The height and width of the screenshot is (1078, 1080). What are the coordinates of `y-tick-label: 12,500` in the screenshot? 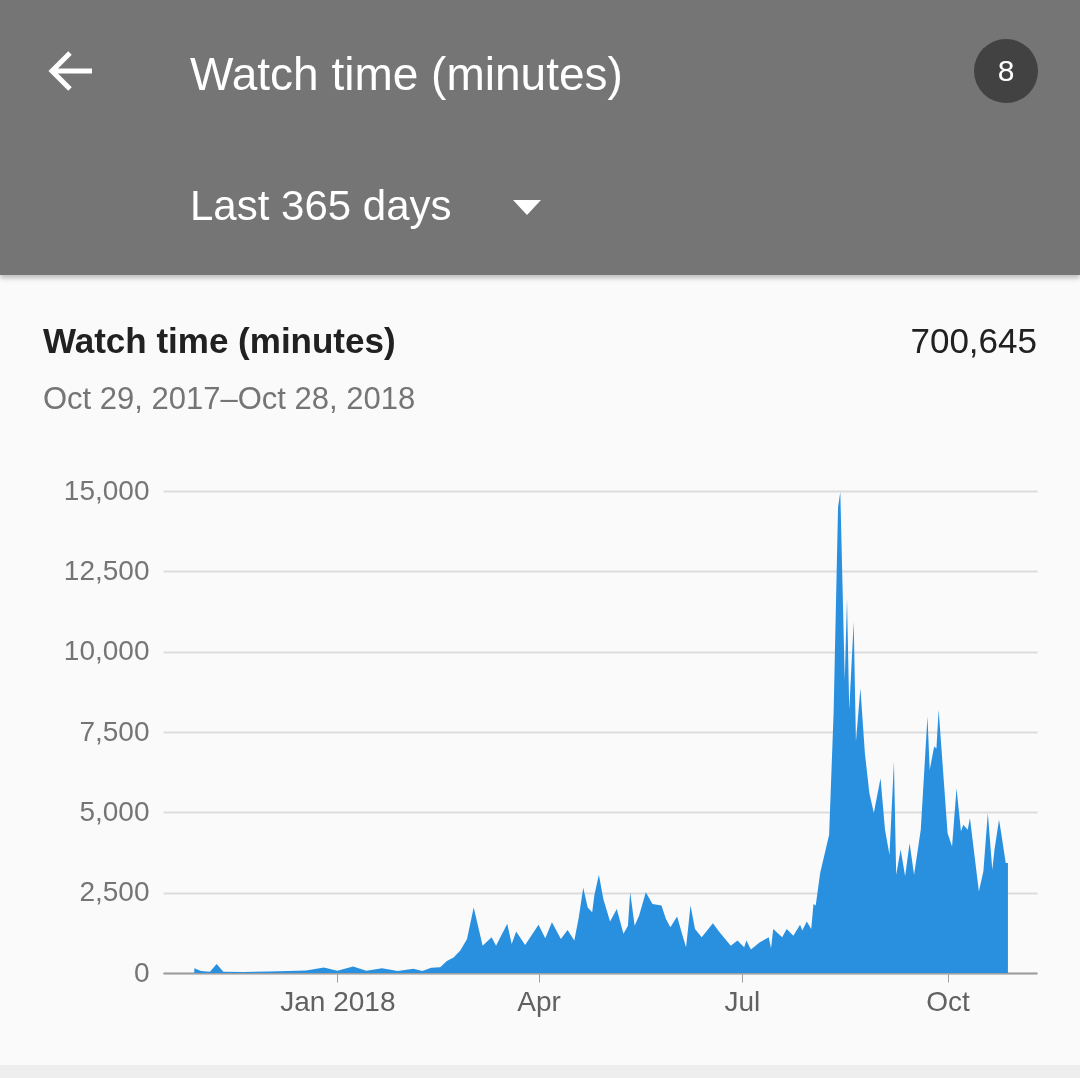 It's located at (106, 570).